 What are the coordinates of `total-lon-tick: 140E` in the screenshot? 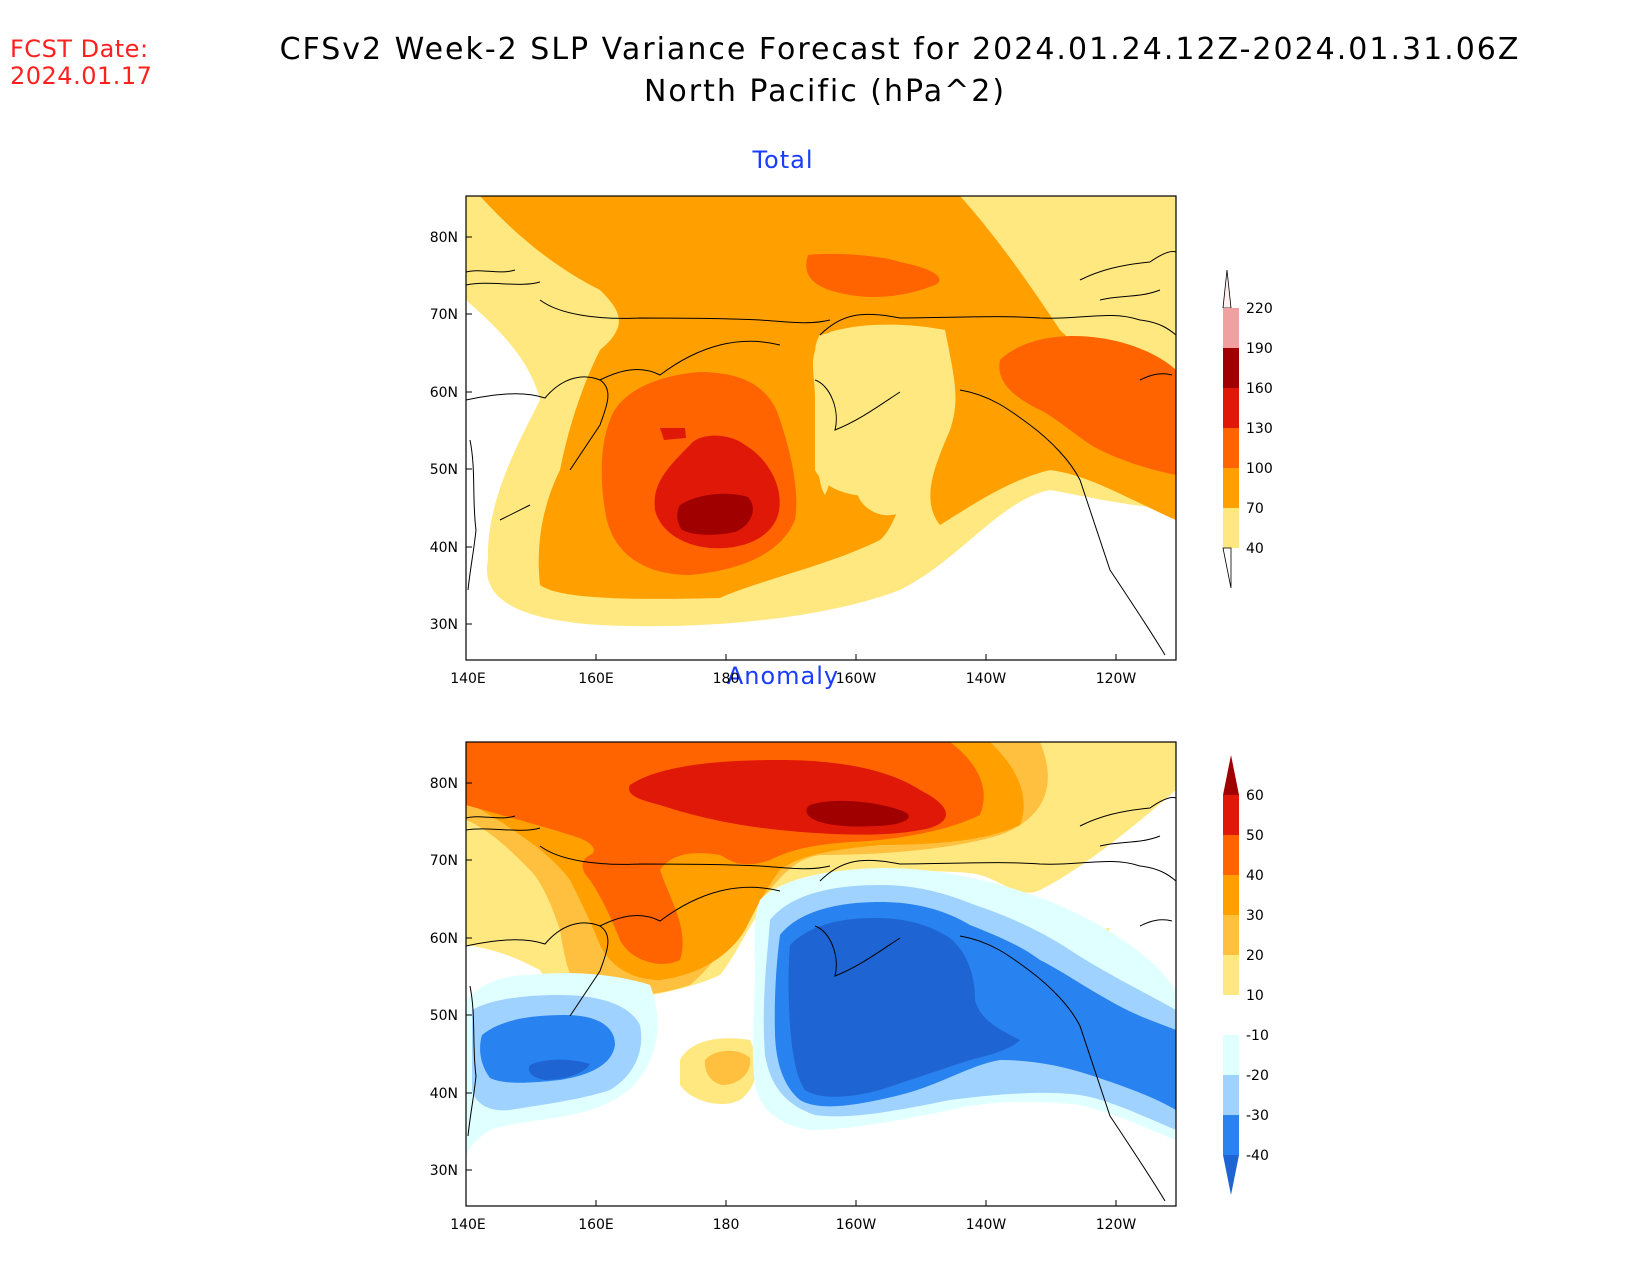 It's located at (468, 679).